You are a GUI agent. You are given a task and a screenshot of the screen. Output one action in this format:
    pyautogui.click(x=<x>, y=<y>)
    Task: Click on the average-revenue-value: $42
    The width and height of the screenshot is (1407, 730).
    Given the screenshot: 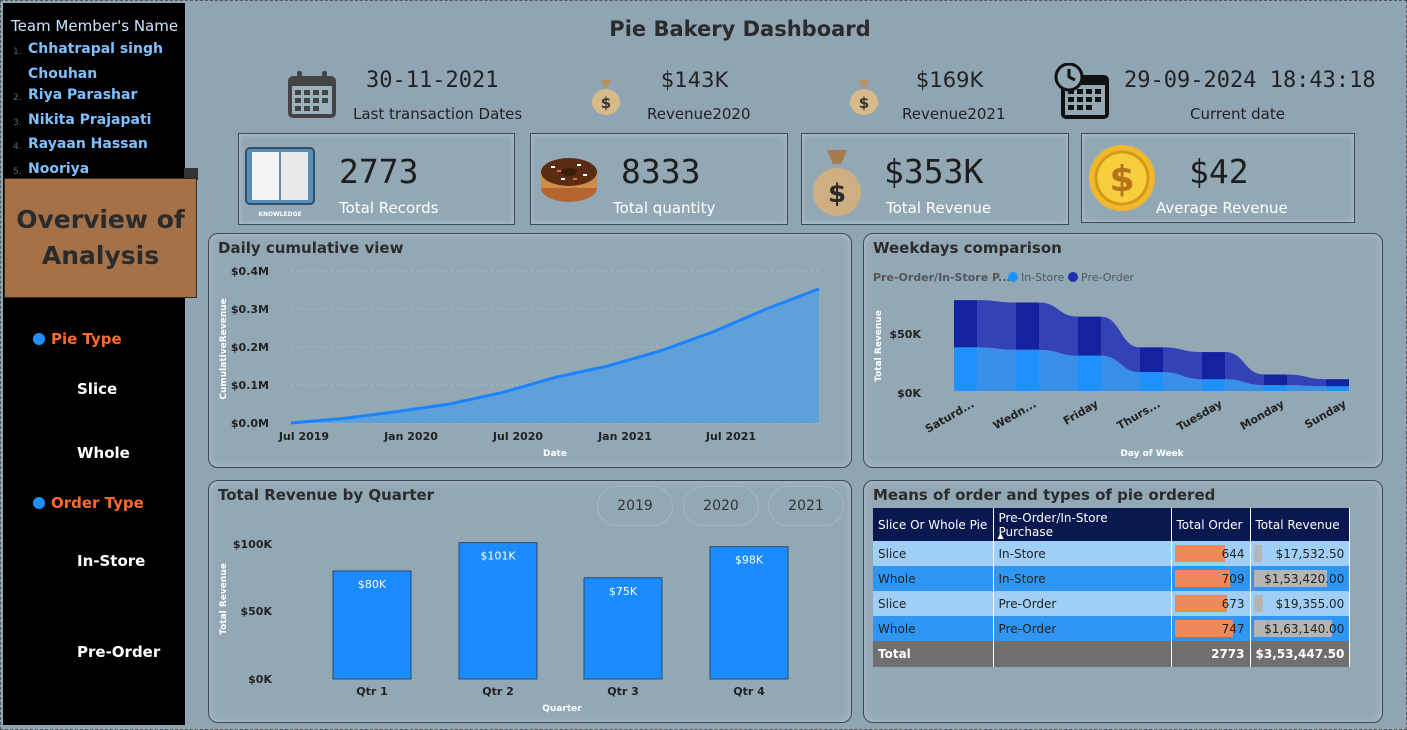 What is the action you would take?
    pyautogui.click(x=1219, y=171)
    